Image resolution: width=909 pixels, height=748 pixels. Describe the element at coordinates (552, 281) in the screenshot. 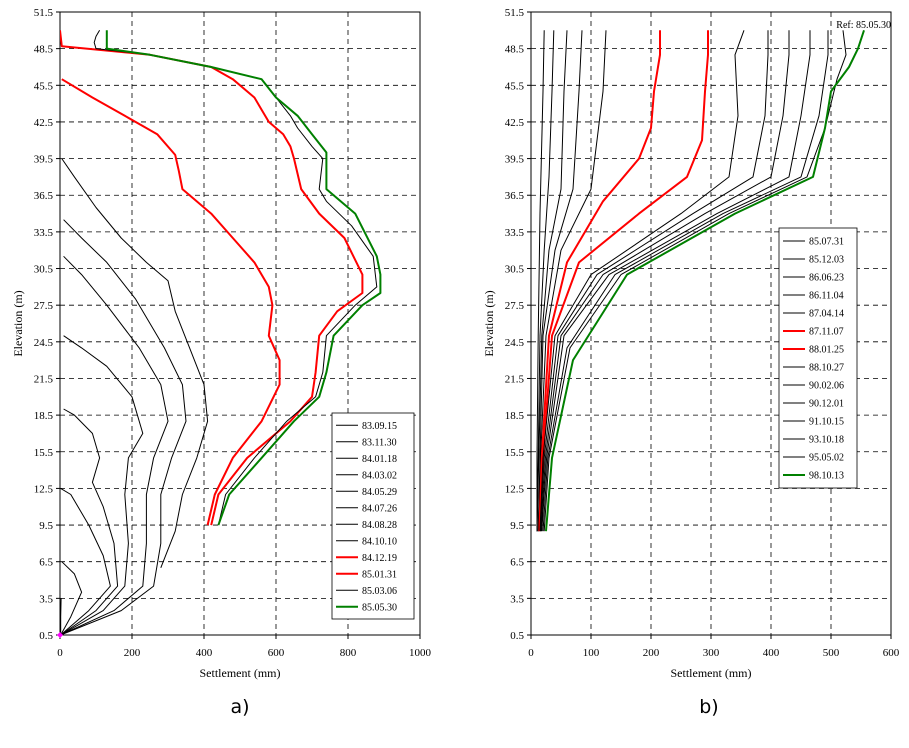

I see `series-line-86.06.23` at that location.